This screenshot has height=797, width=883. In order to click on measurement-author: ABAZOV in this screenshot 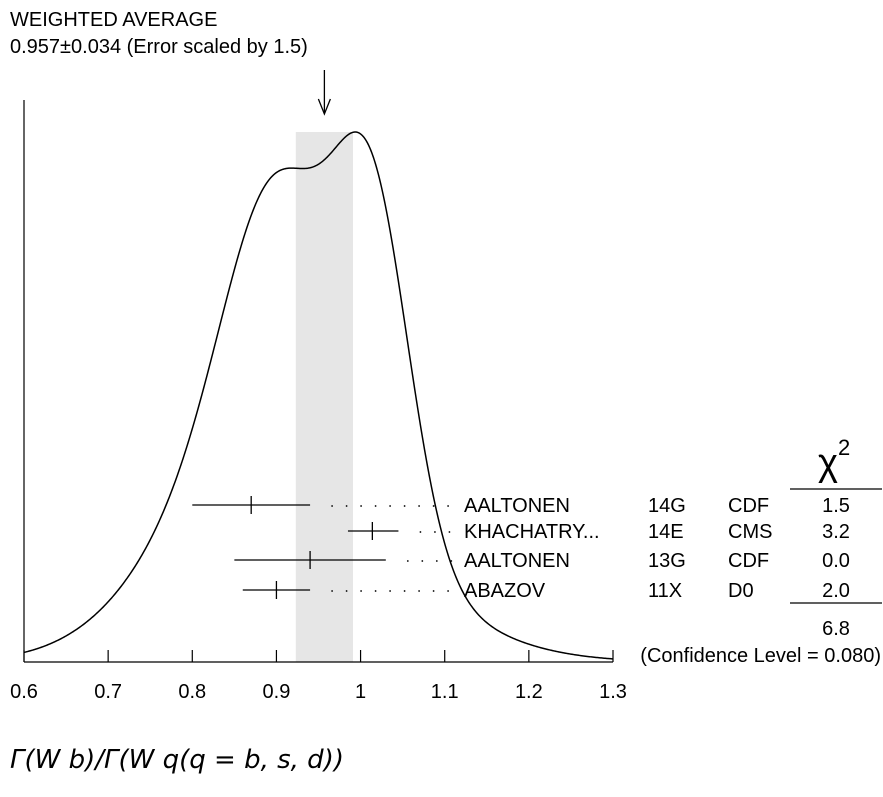, I will do `click(505, 591)`.